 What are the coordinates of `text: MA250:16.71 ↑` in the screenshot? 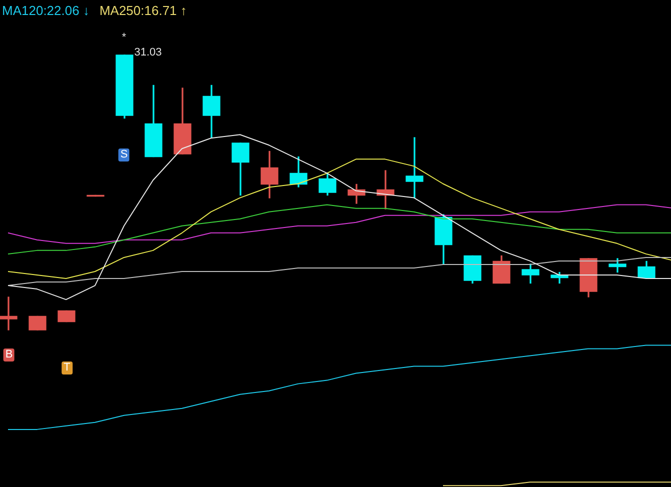 It's located at (143, 10).